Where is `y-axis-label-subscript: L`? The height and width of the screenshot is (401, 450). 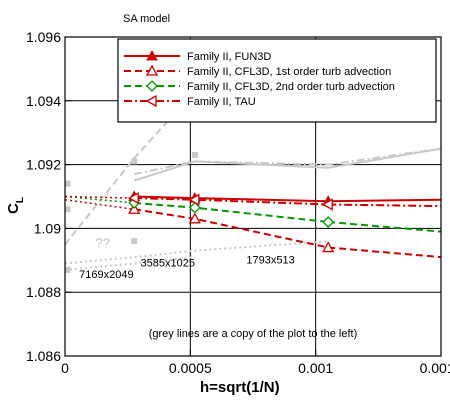 y-axis-label-subscript: L is located at coordinates (20, 200).